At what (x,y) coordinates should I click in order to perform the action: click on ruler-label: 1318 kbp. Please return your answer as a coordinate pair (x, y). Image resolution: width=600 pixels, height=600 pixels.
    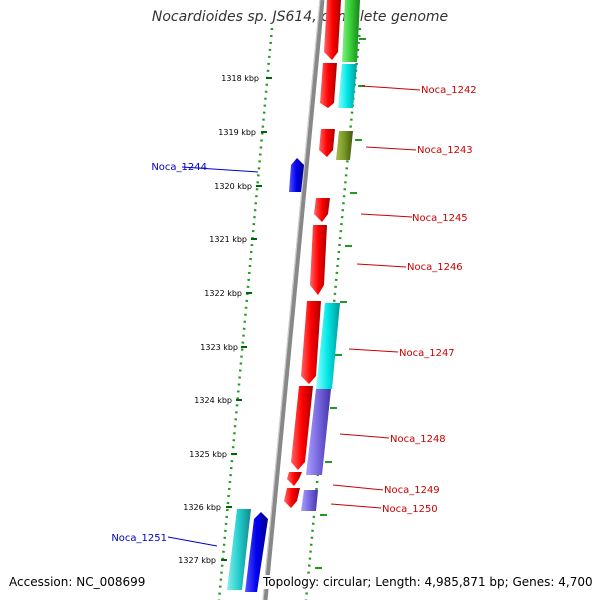
    Looking at the image, I should click on (240, 78).